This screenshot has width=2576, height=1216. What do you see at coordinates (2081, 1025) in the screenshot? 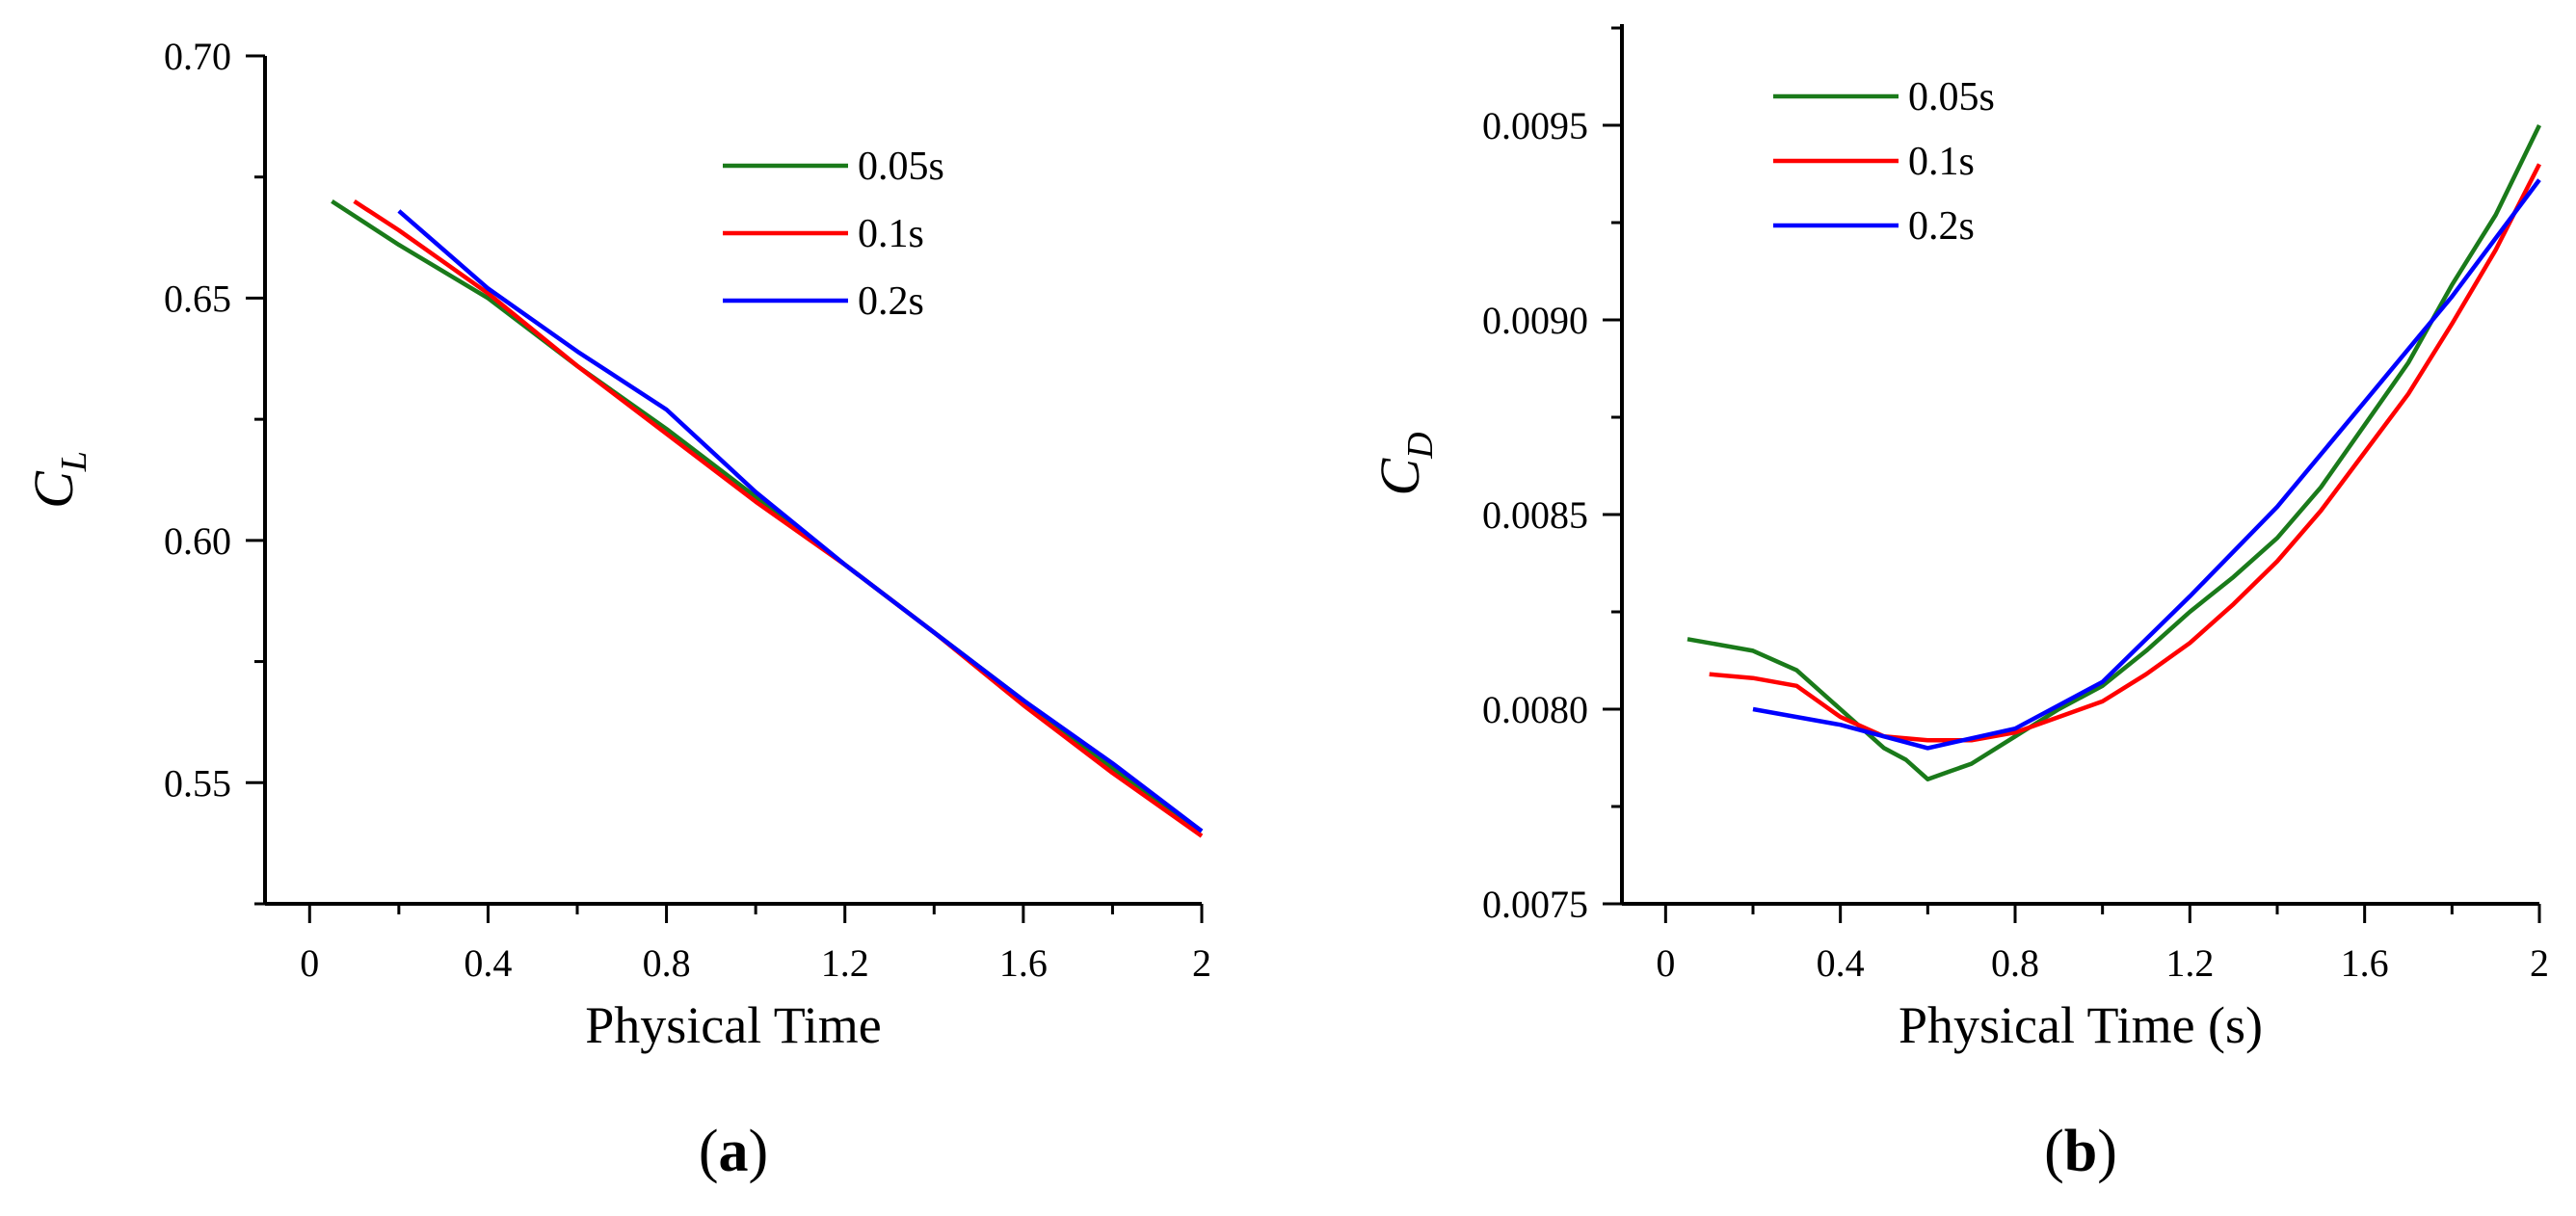
I see `x-axis-label: Physical Time (s)` at bounding box center [2081, 1025].